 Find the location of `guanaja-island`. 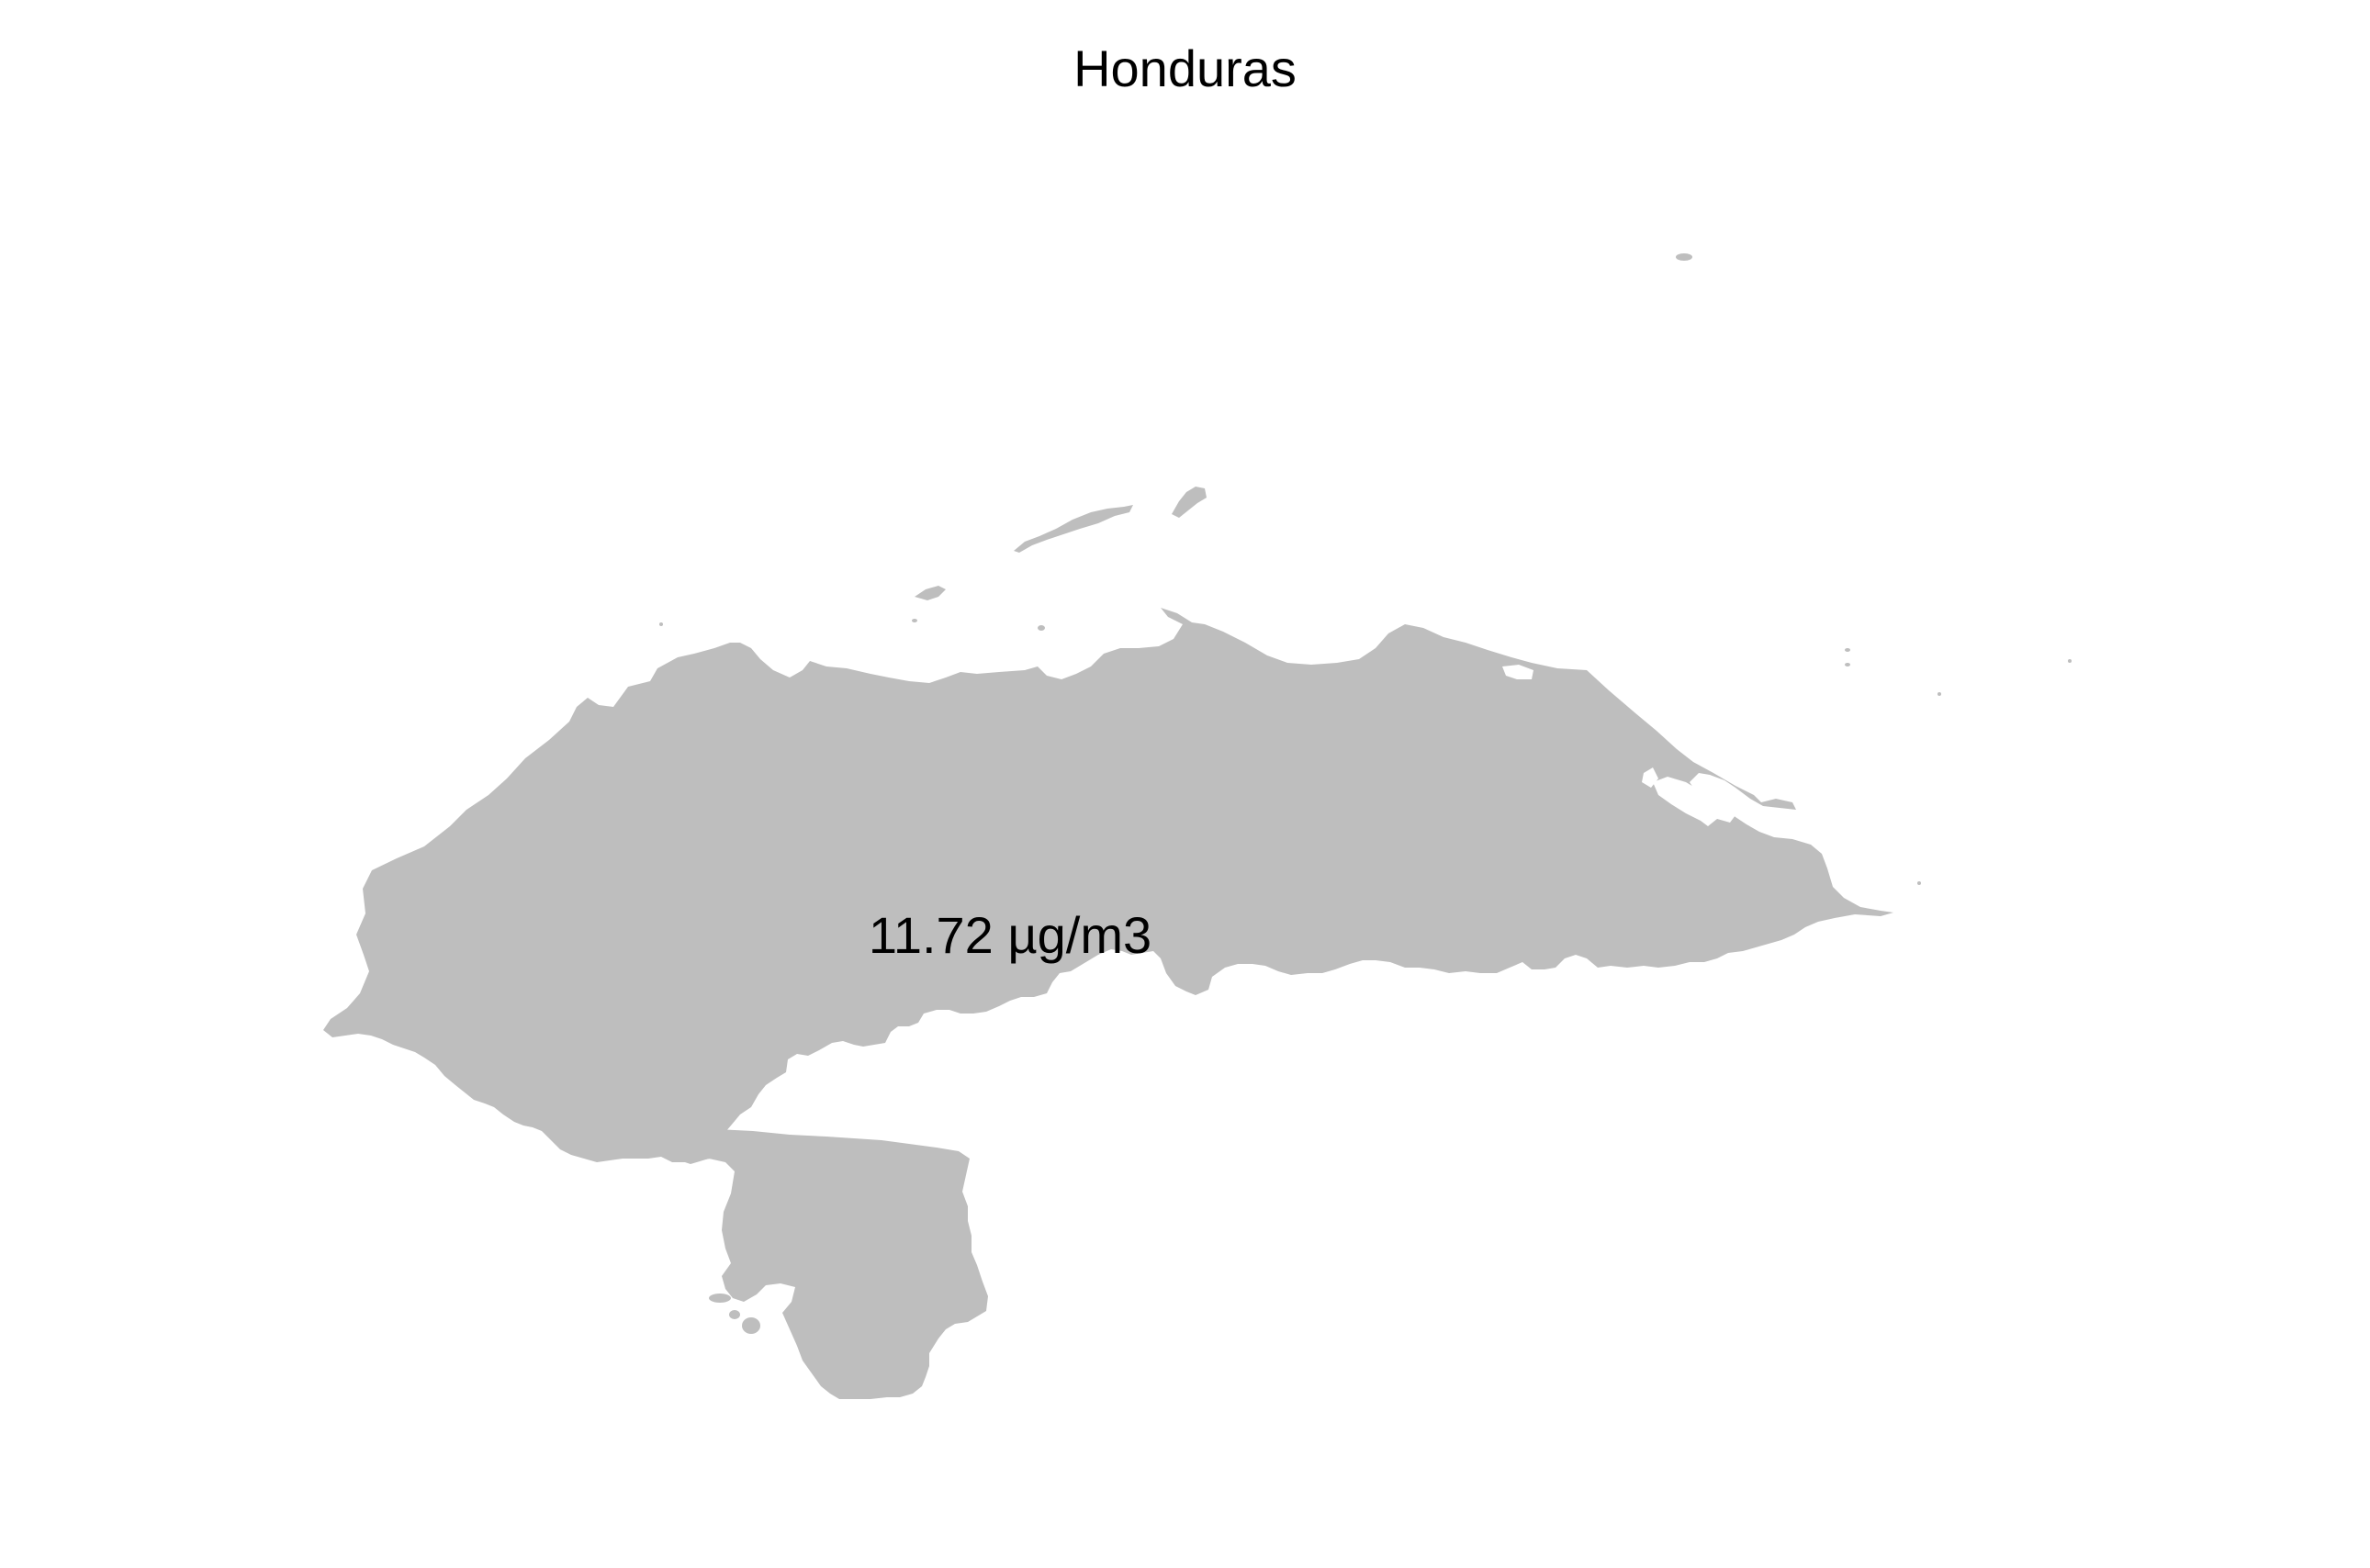

guanaja-island is located at coordinates (1189, 502).